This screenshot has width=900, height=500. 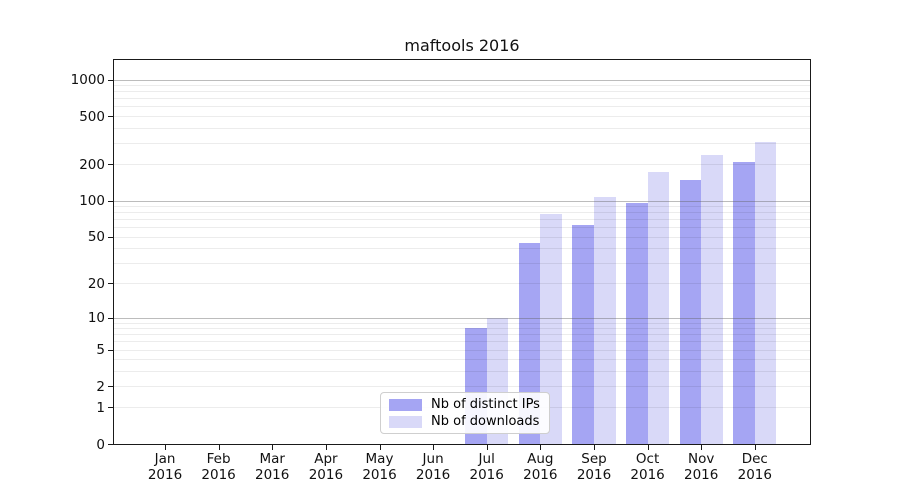 What do you see at coordinates (272, 467) in the screenshot?
I see `x-tick-label-mar: Mar 2016` at bounding box center [272, 467].